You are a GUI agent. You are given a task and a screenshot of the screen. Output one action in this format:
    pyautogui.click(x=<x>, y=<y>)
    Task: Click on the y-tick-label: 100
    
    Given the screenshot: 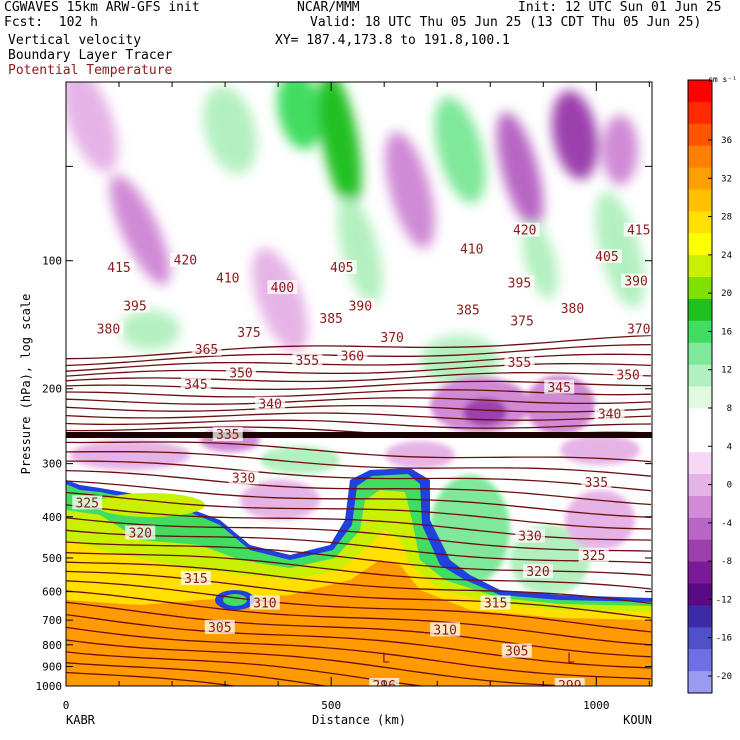 What is the action you would take?
    pyautogui.click(x=52, y=261)
    